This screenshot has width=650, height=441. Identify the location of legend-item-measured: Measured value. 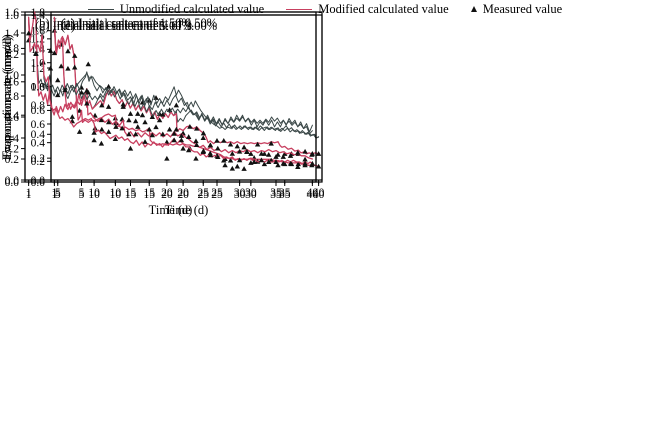
(516, 9).